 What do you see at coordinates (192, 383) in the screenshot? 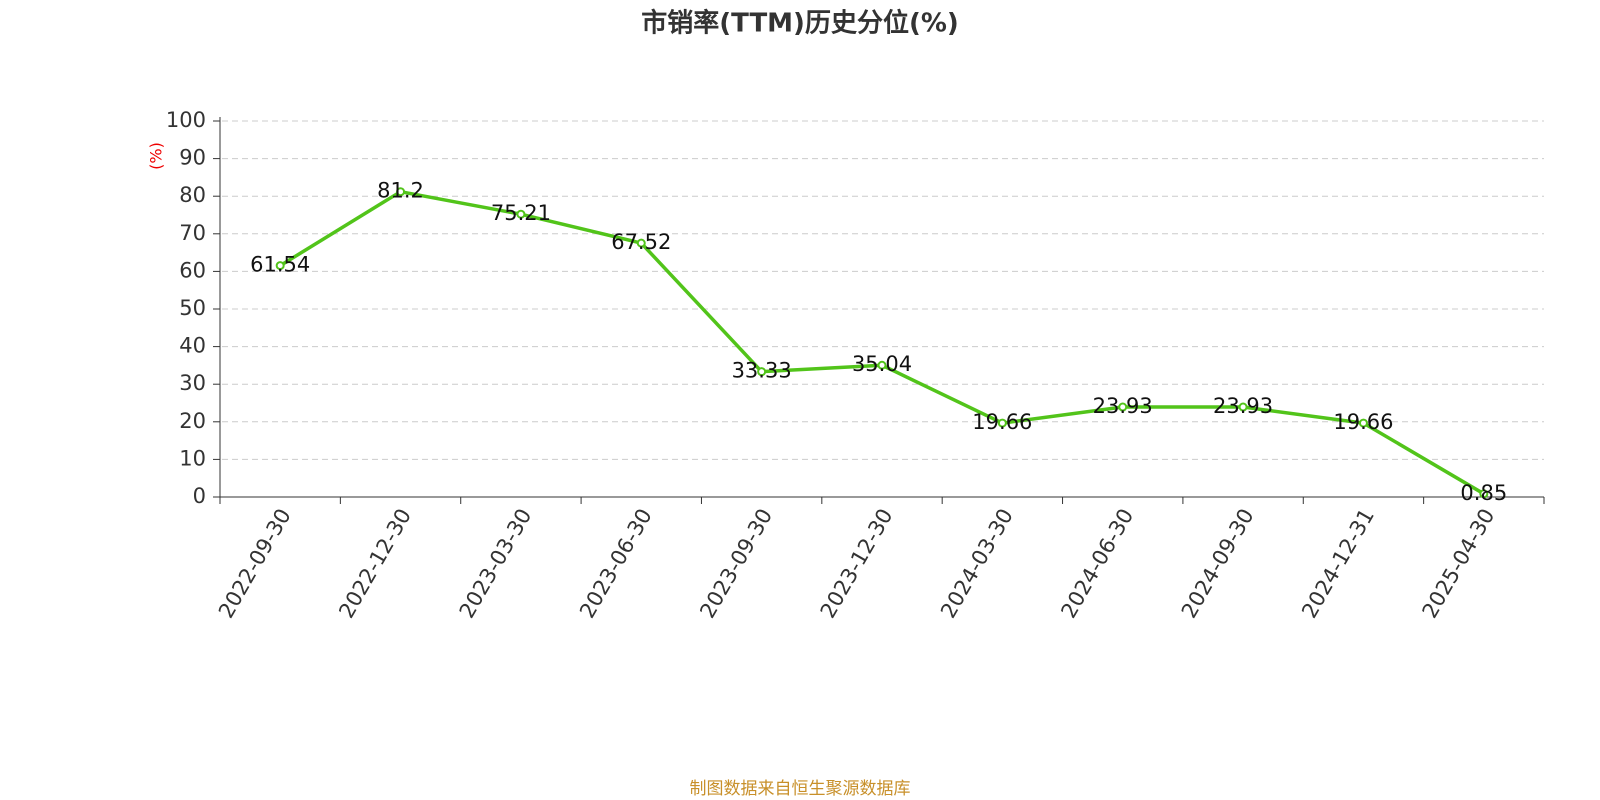
I see `y-tick-label: 30` at bounding box center [192, 383].